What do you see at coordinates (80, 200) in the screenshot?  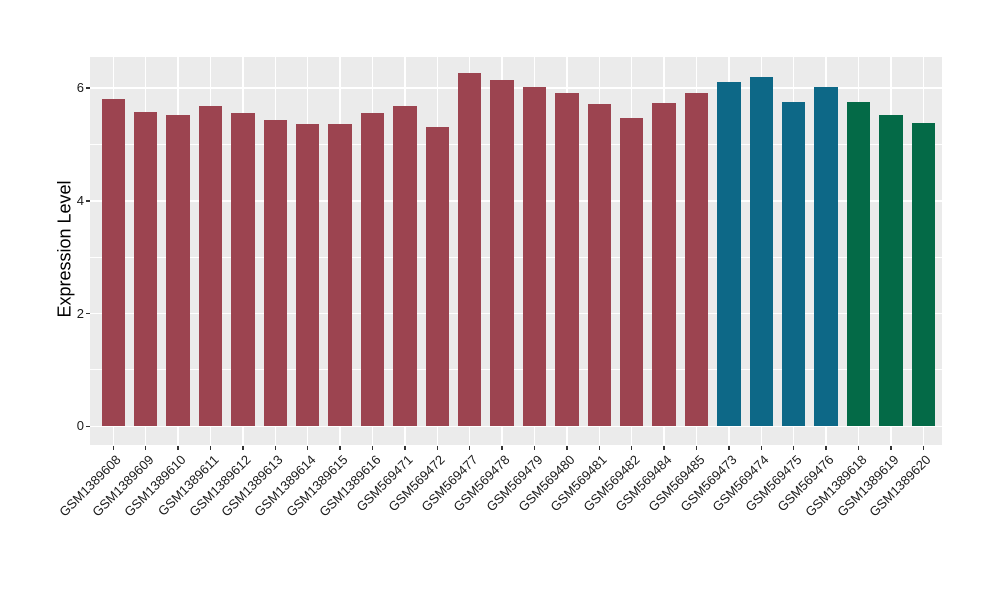 I see `y-tick-label: 4` at bounding box center [80, 200].